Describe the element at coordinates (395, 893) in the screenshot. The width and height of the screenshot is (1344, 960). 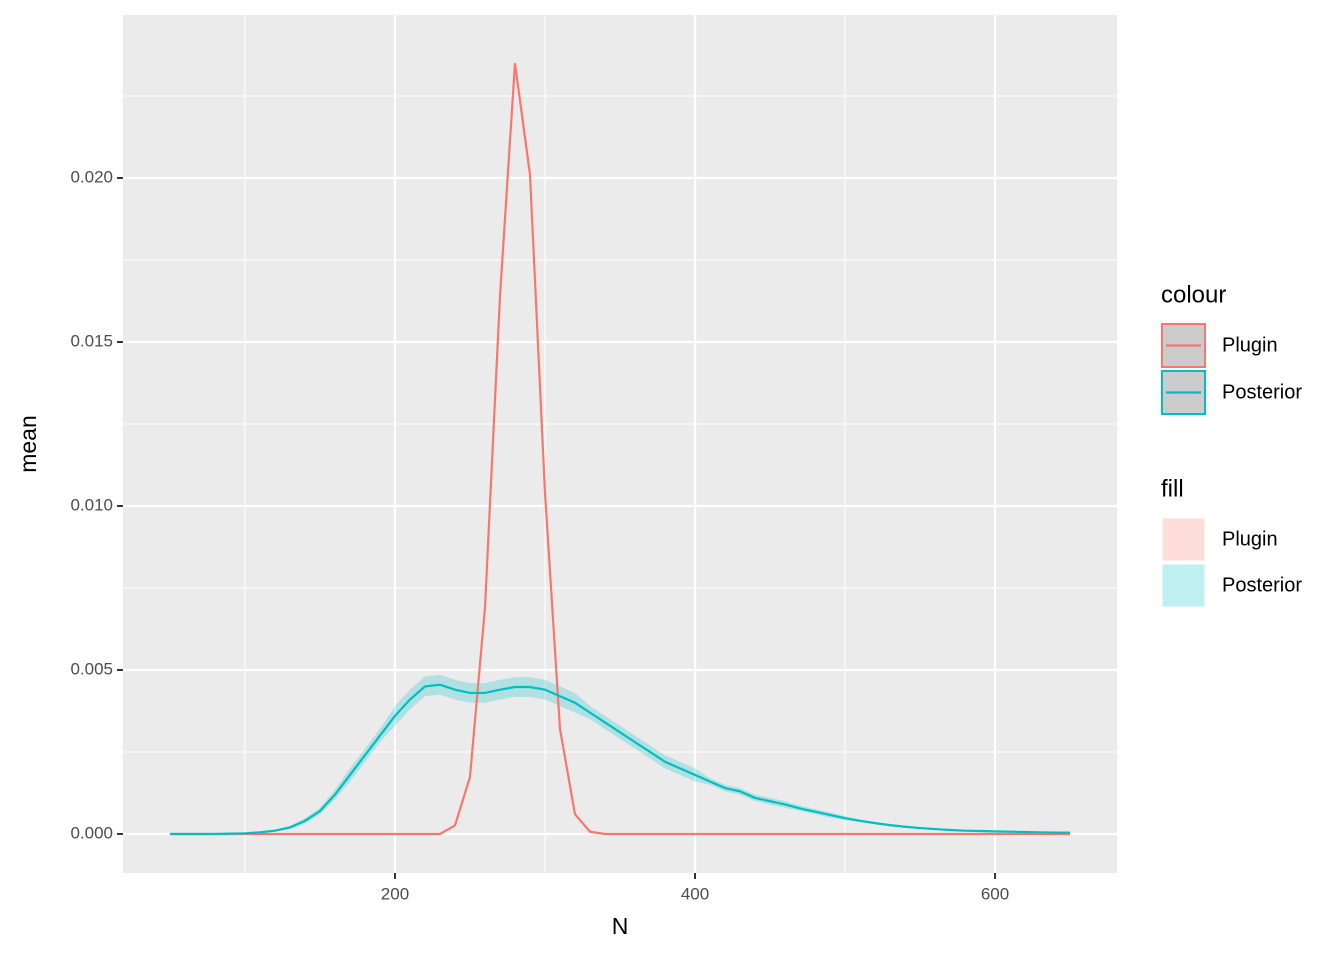
I see `x-tick-label: 200` at that location.